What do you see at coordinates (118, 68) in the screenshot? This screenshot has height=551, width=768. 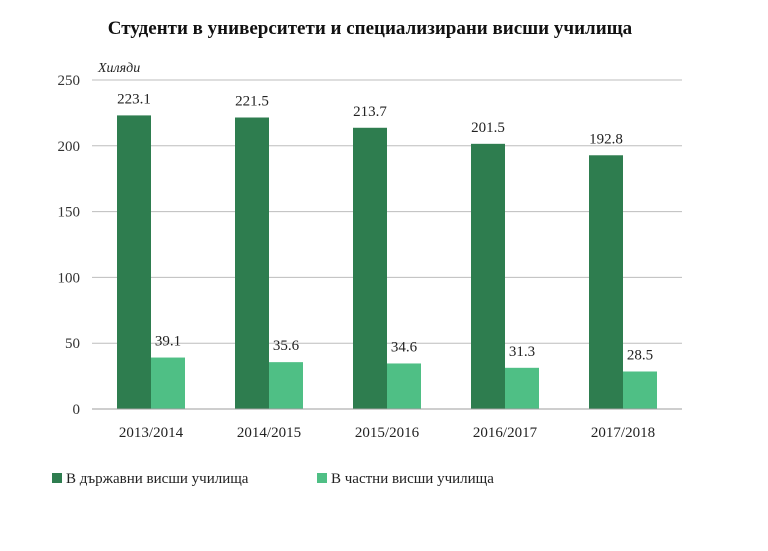 I see `y-unit-label: Хиляди` at bounding box center [118, 68].